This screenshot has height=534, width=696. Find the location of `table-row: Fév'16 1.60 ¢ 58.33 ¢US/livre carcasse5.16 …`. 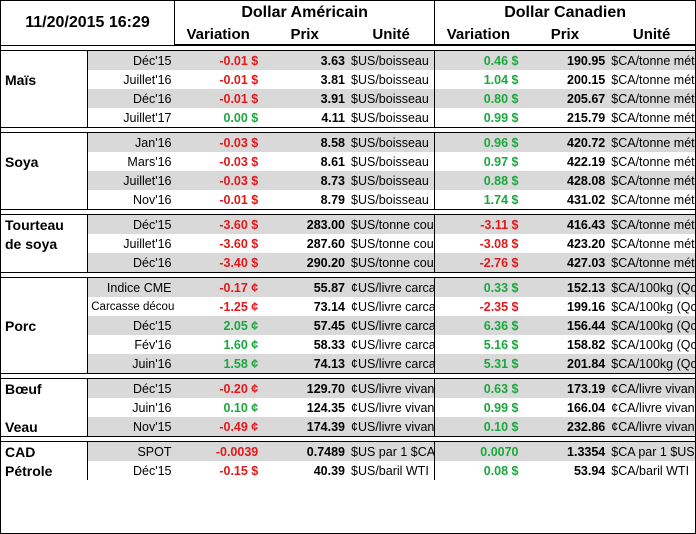

table-row: Fév'16 1.60 ¢ 58.33 ¢US/livre carcasse5.16 … is located at coordinates (348, 344).